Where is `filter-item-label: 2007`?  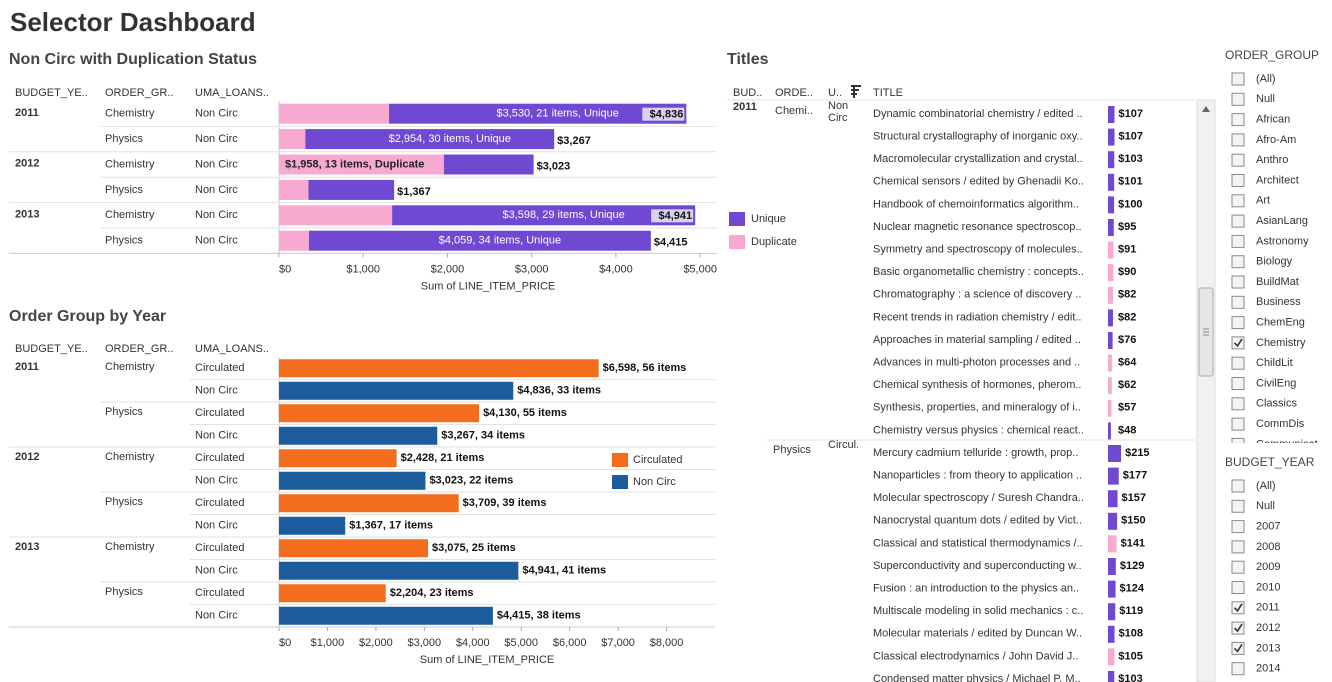 filter-item-label: 2007 is located at coordinates (1268, 527).